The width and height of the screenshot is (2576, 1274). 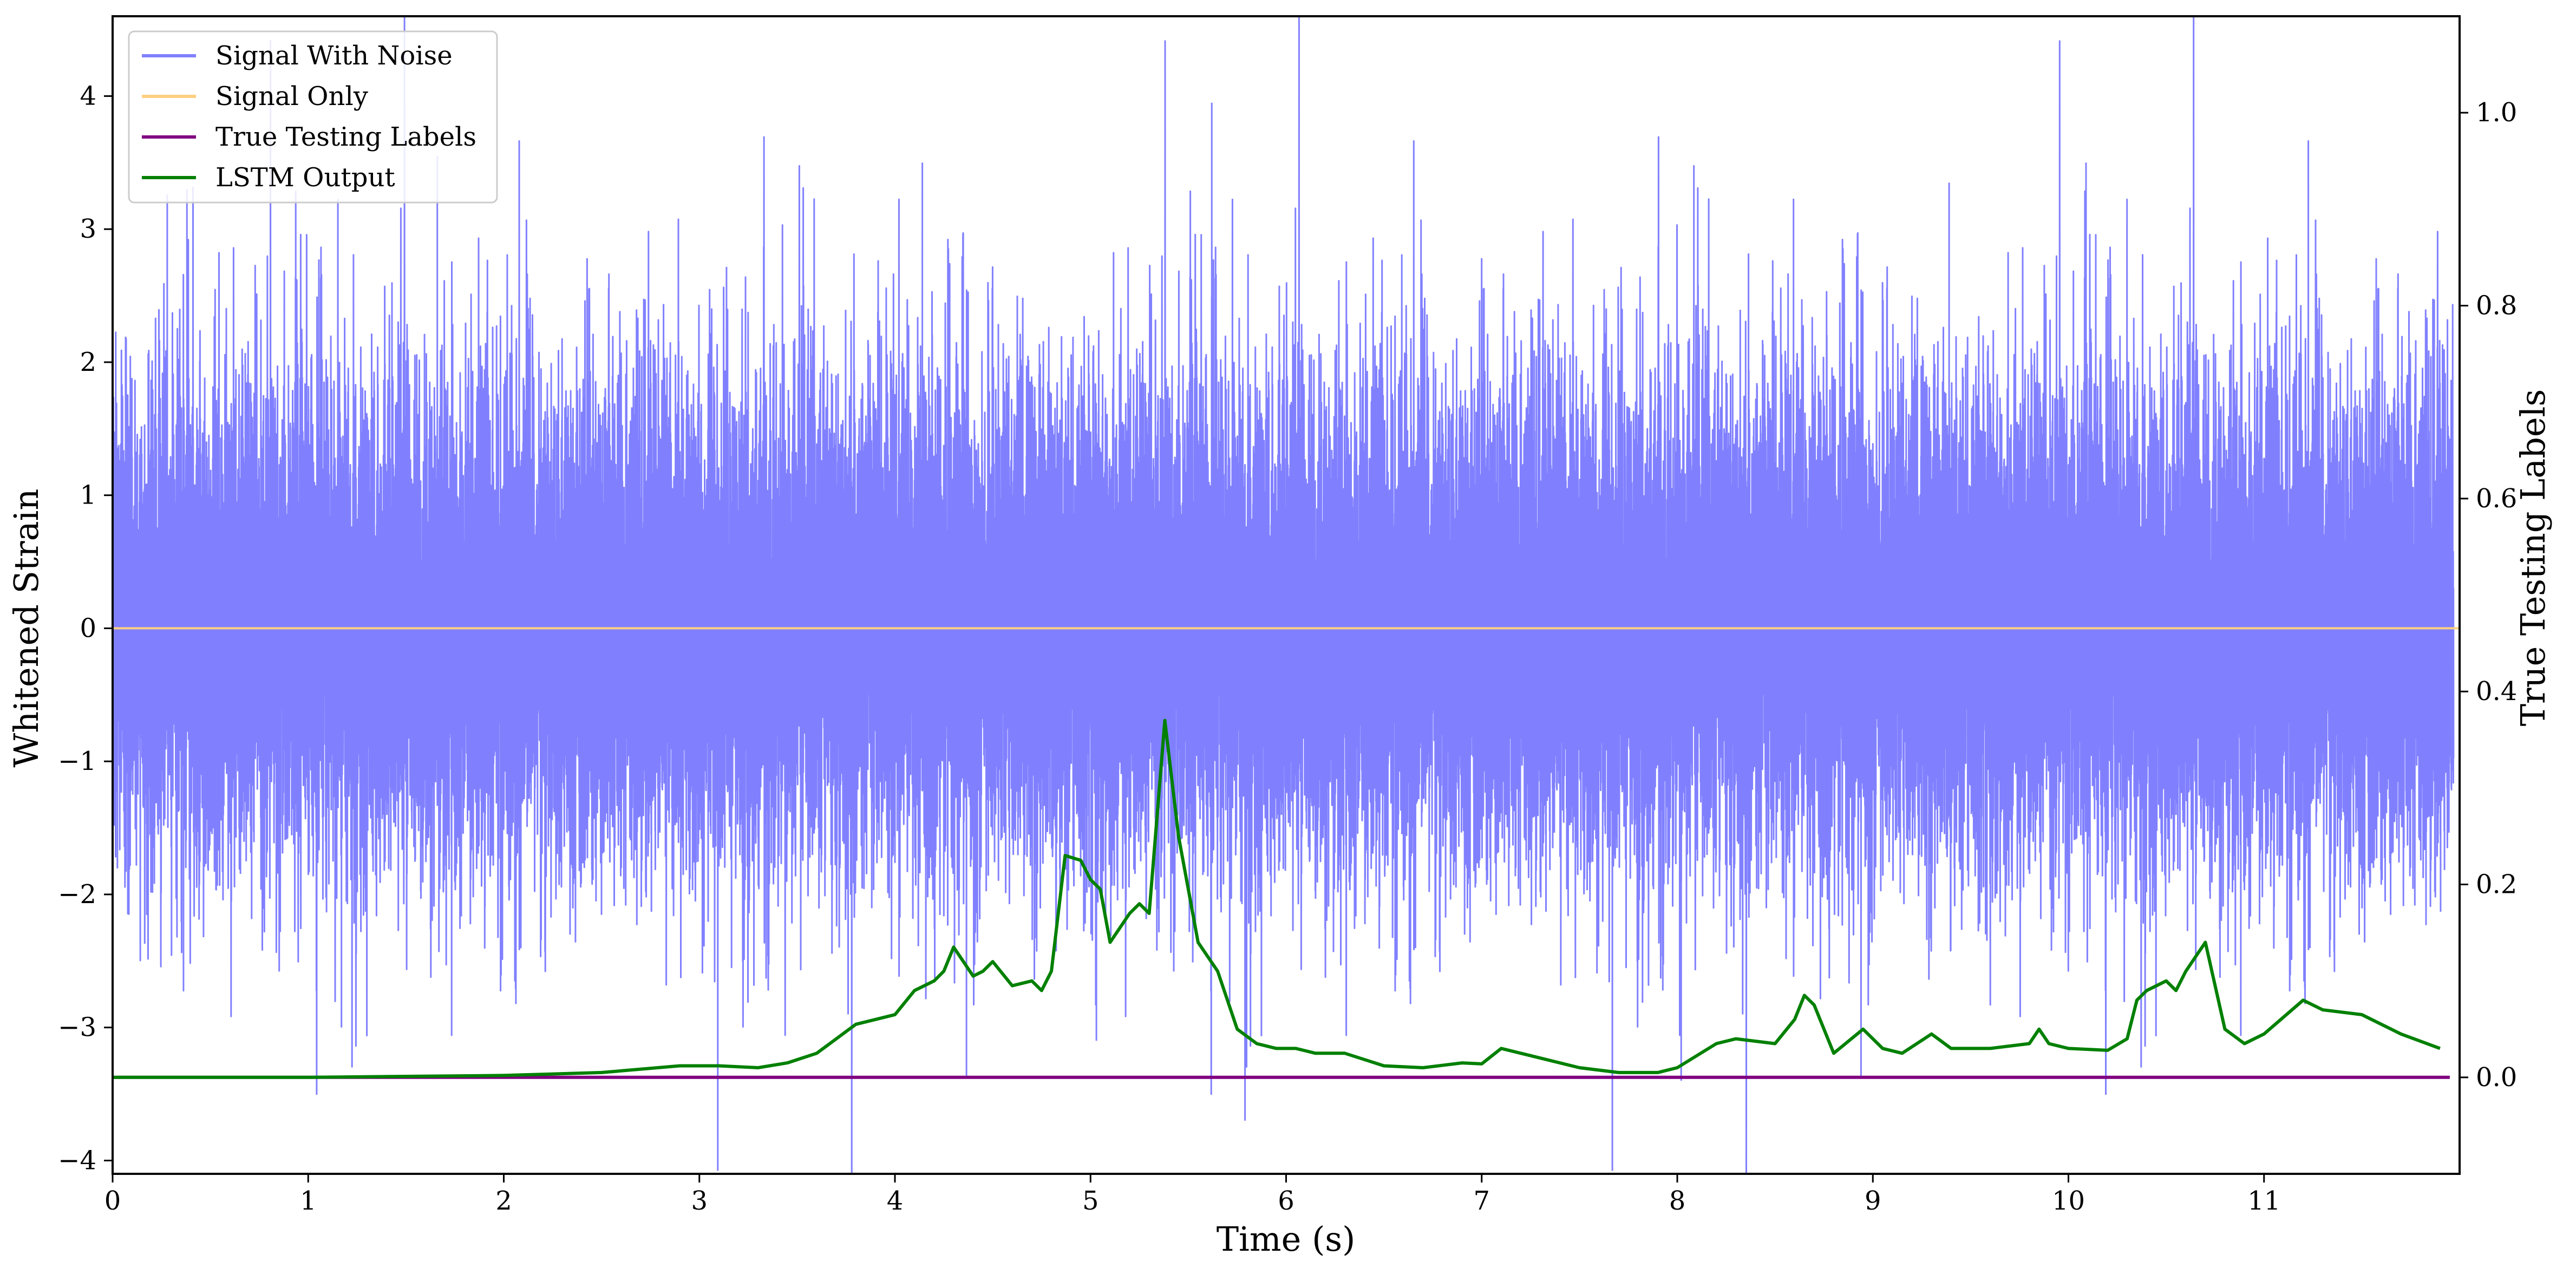 I want to click on y-axis-left: −4 −3 −2 −1 0 1 2 3 4, so click(x=86, y=628).